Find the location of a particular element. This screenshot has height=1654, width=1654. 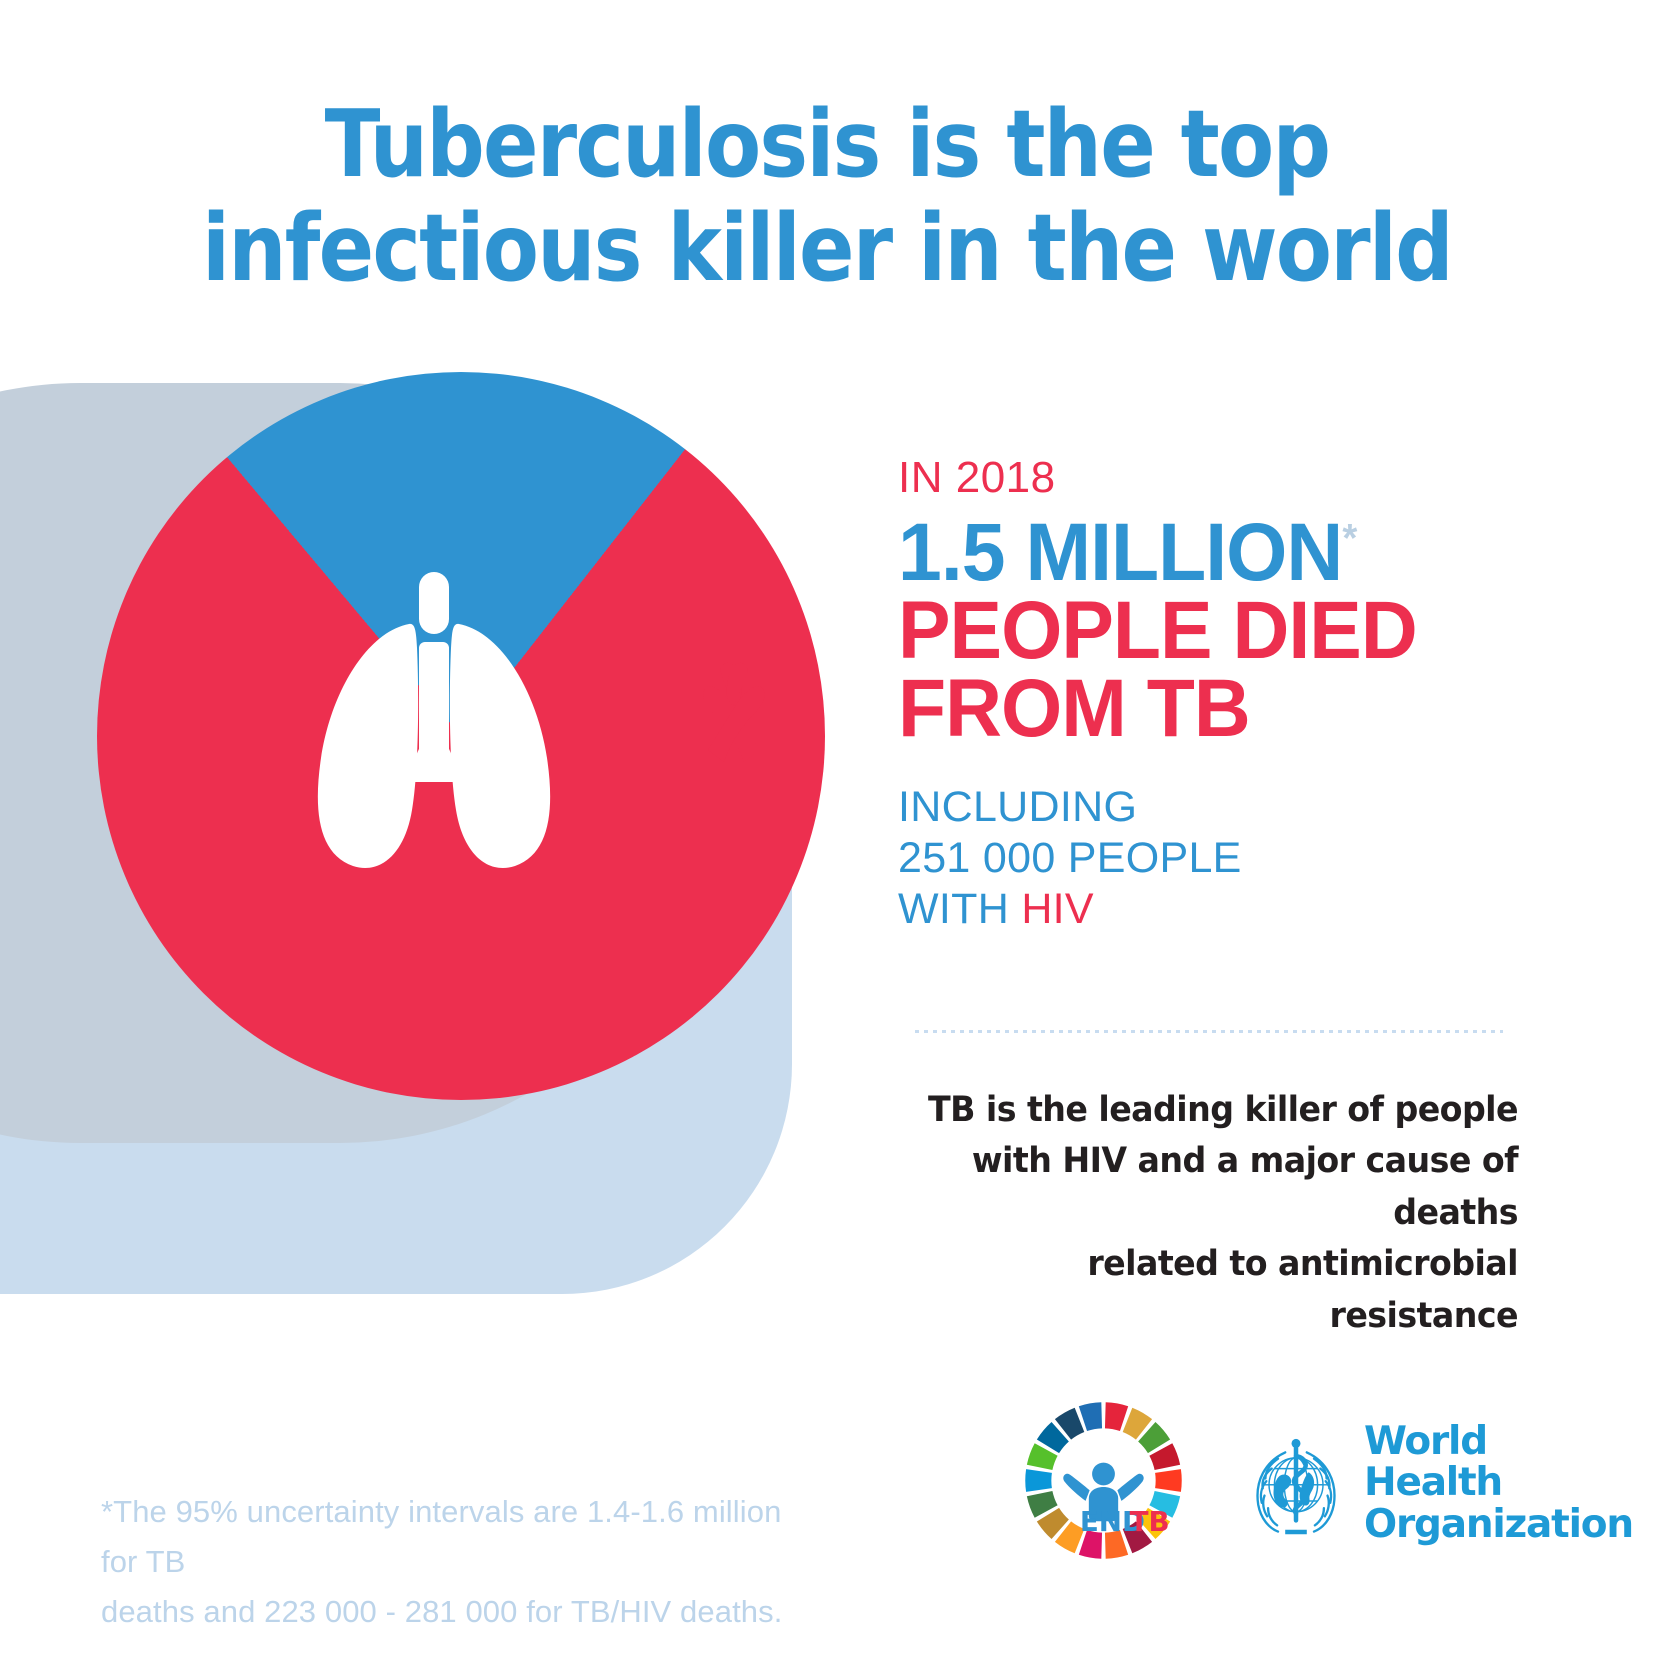

stat-including: INCLUDING 251 000 PEOPLE WITH HIV is located at coordinates (1208, 858).